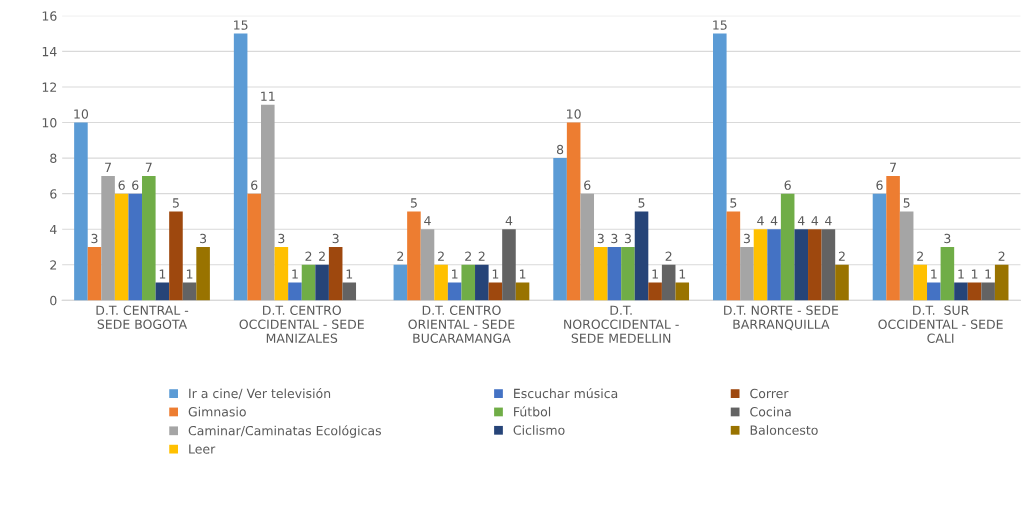 The width and height of the screenshot is (1036, 527). I want to click on y-tick-label: 14, so click(49, 52).